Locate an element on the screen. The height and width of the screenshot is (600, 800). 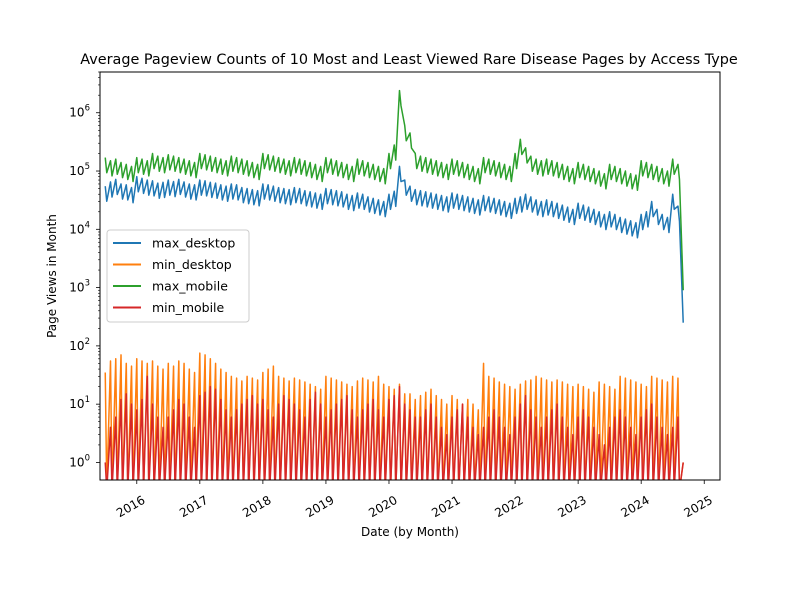
x-tick-label-2021: 2021 is located at coordinates (445, 506).